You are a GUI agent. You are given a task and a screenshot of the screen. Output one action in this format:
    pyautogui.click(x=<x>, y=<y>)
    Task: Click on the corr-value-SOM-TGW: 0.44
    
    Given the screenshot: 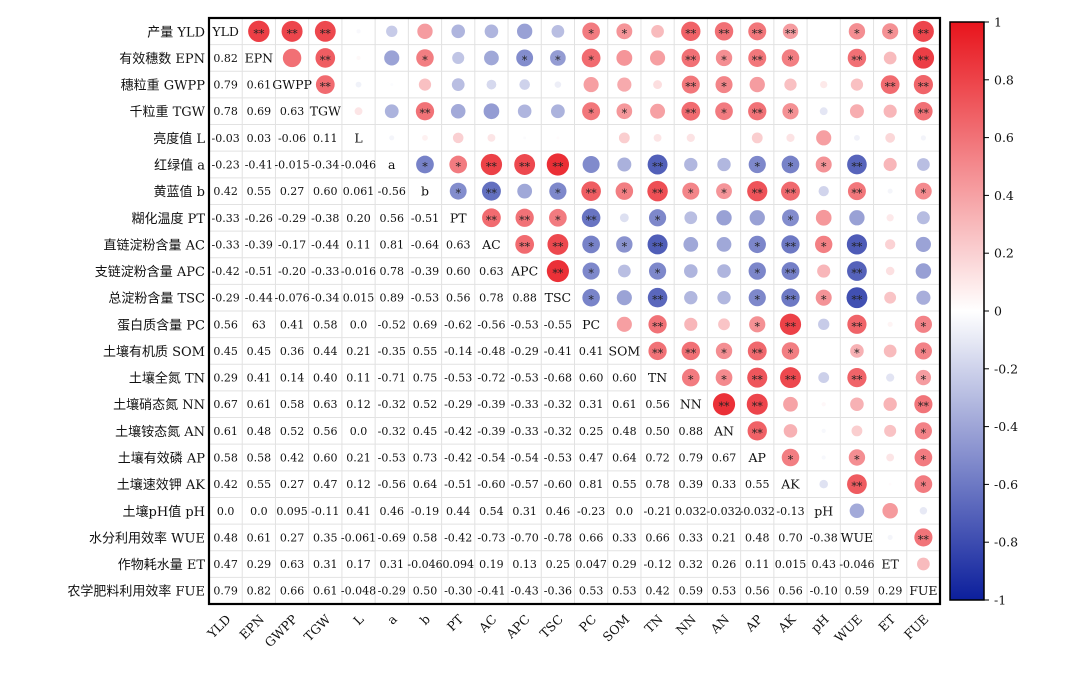 What is the action you would take?
    pyautogui.click(x=325, y=351)
    